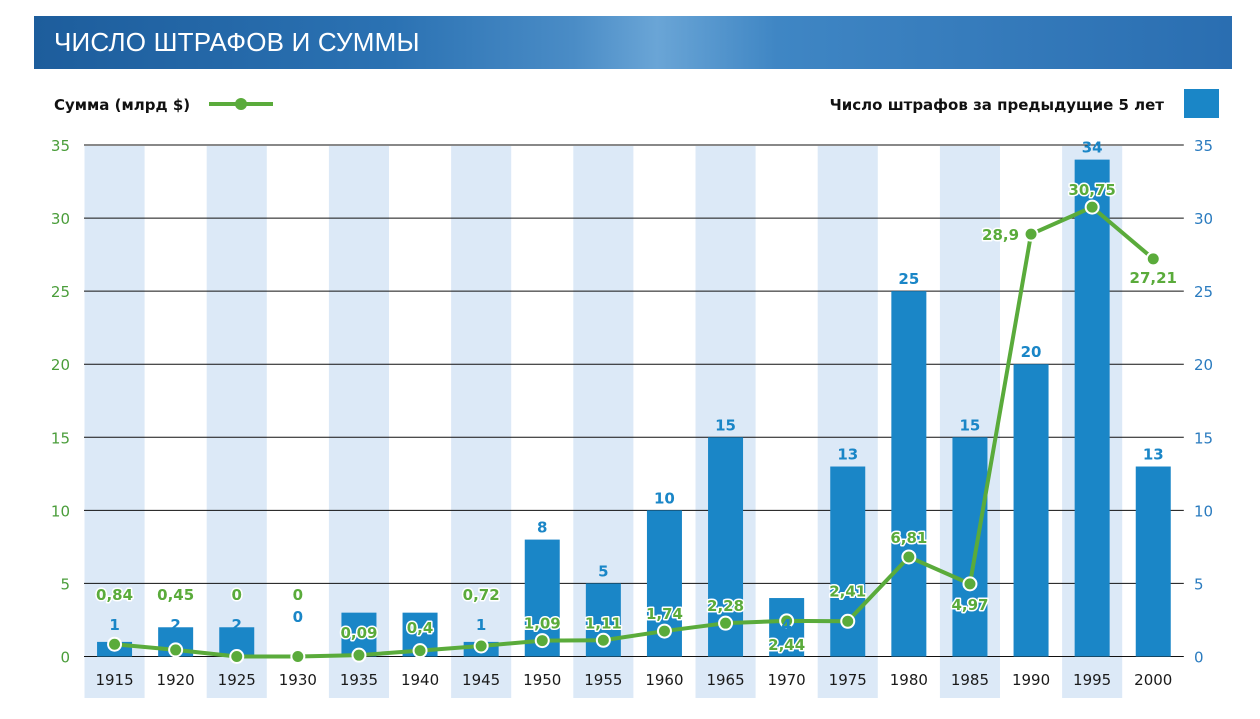 This screenshot has height=719, width=1260. Describe the element at coordinates (1203, 438) in the screenshot. I see `y-right-tick: 15` at that location.